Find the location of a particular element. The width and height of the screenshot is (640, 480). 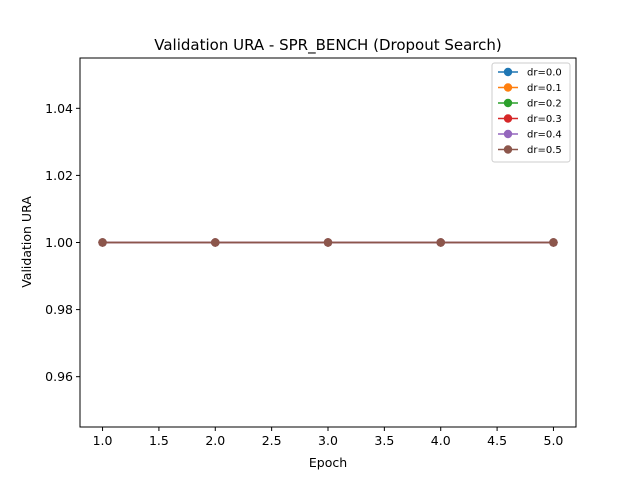

x-tick-label: 1.5 is located at coordinates (159, 440).